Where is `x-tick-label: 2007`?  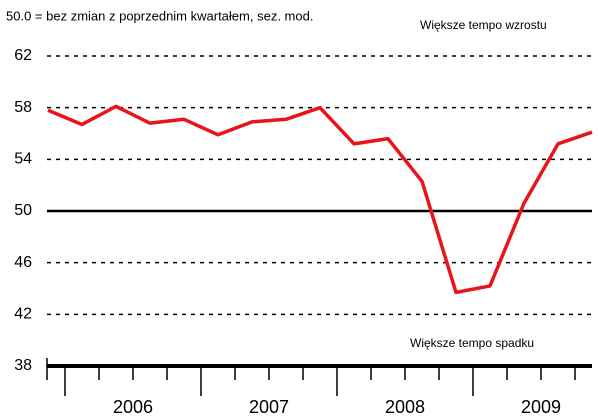
x-tick-label: 2007 is located at coordinates (269, 405).